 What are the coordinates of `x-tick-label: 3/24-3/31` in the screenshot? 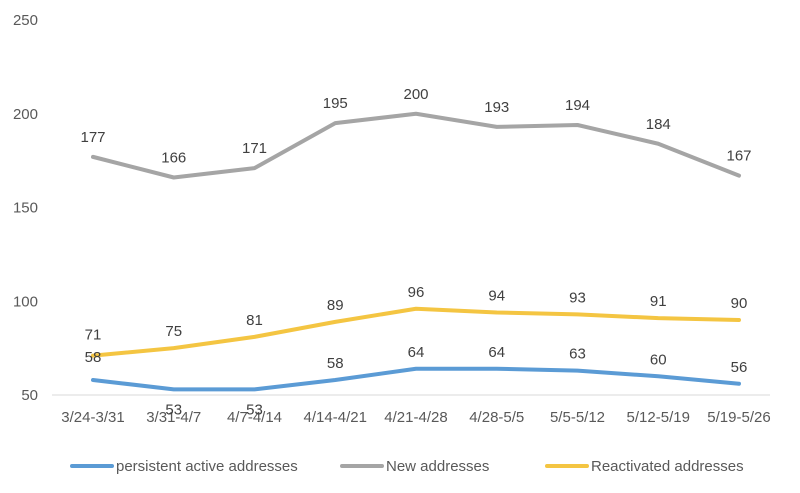 It's located at (92, 417).